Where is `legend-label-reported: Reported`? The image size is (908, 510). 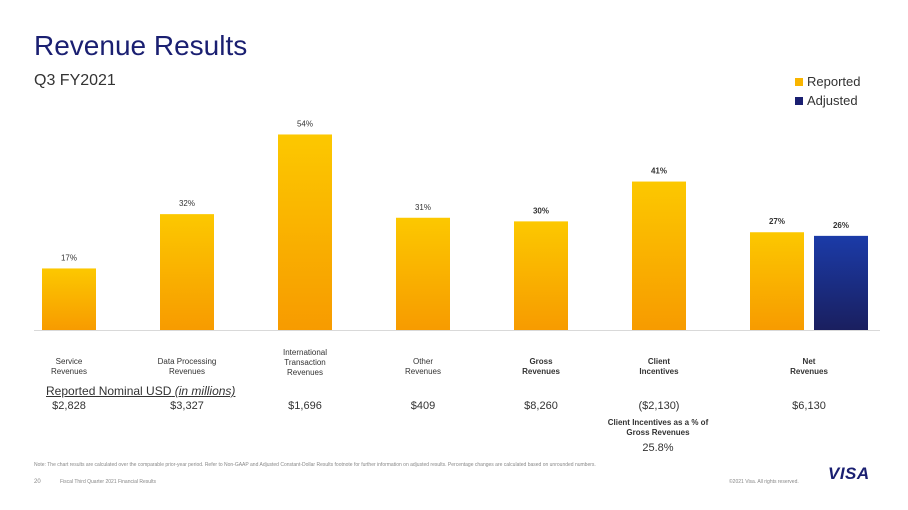
legend-label-reported: Reported is located at coordinates (834, 81).